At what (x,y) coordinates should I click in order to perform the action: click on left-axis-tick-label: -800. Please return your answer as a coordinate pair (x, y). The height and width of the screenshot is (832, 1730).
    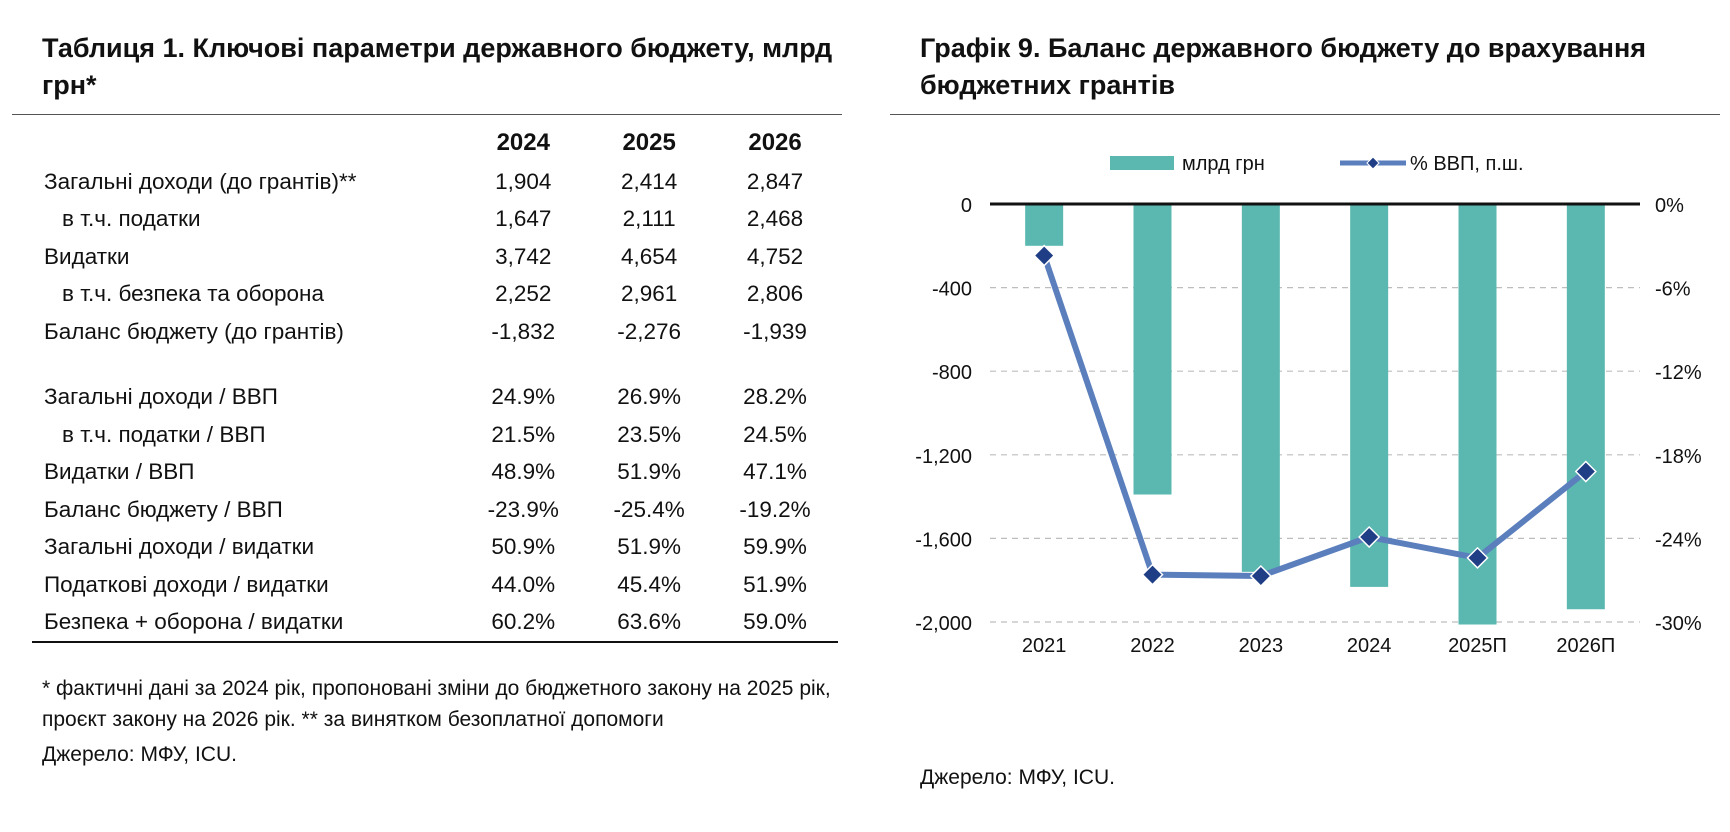
    Looking at the image, I should click on (952, 373).